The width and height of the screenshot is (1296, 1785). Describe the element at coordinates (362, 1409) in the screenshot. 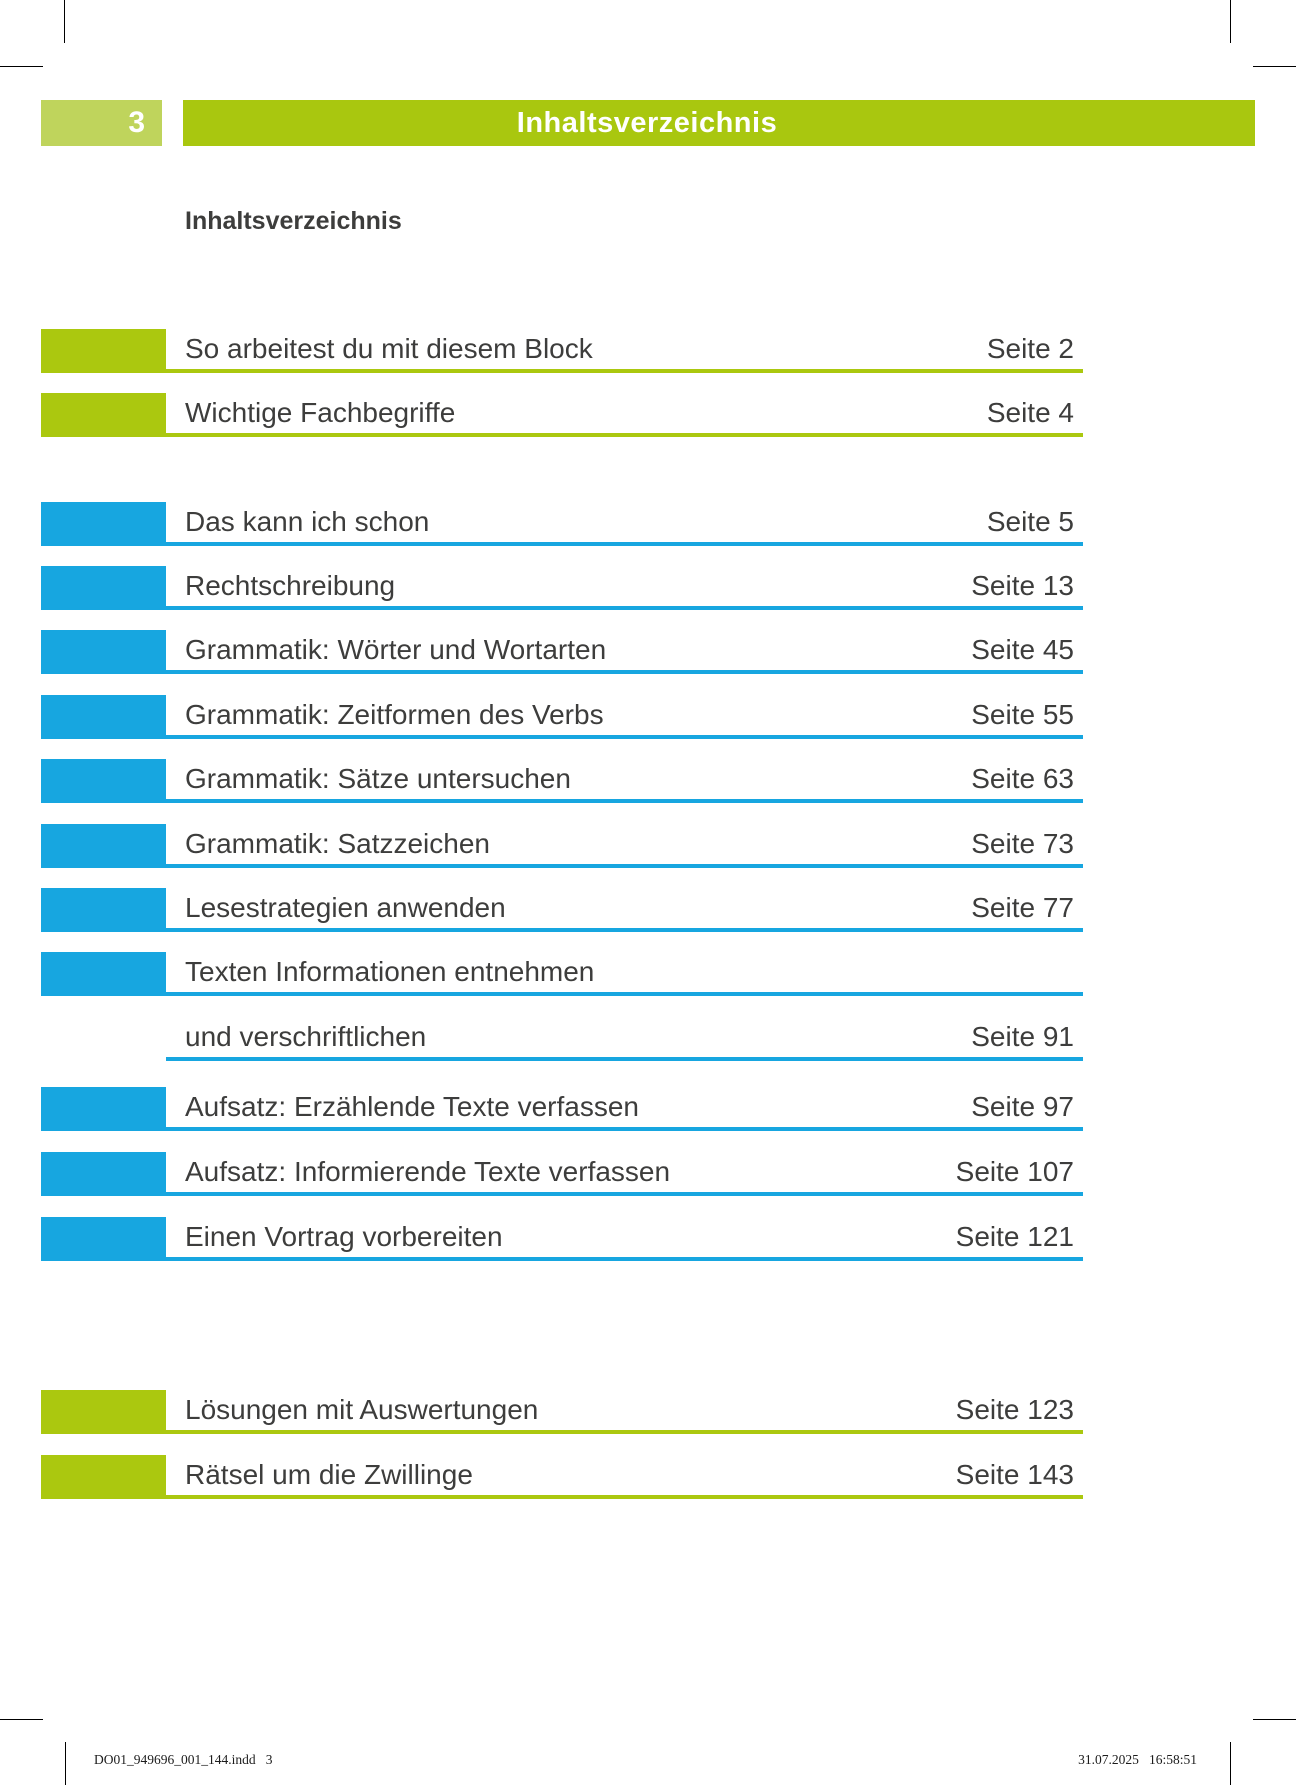

I see `toc-row-title: Lösungen mit Auswertungen` at that location.